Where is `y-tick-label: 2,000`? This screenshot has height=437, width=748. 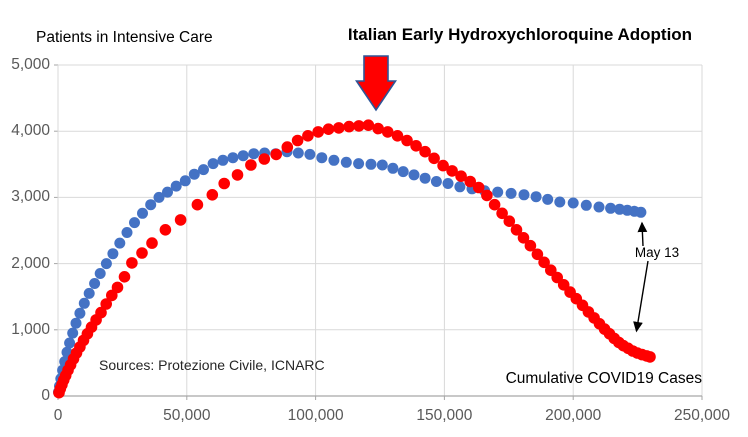
y-tick-label: 2,000 is located at coordinates (30, 263).